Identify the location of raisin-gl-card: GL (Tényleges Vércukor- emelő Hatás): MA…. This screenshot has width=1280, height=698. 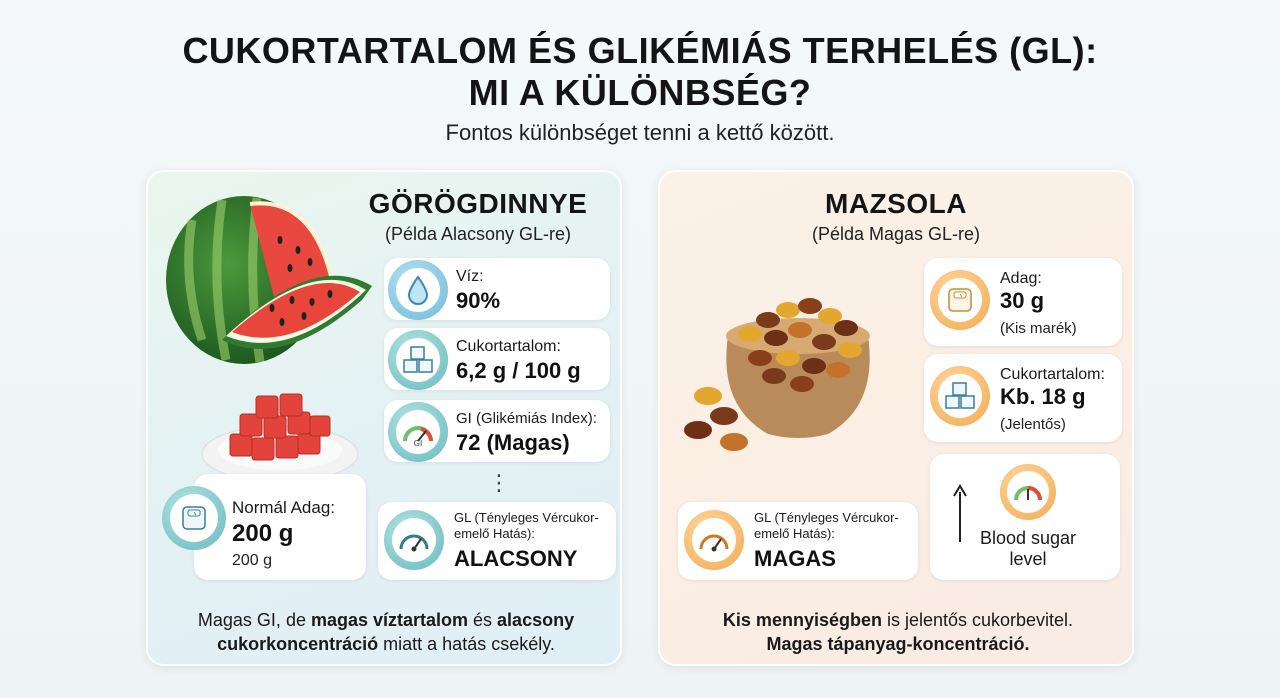
(798, 541).